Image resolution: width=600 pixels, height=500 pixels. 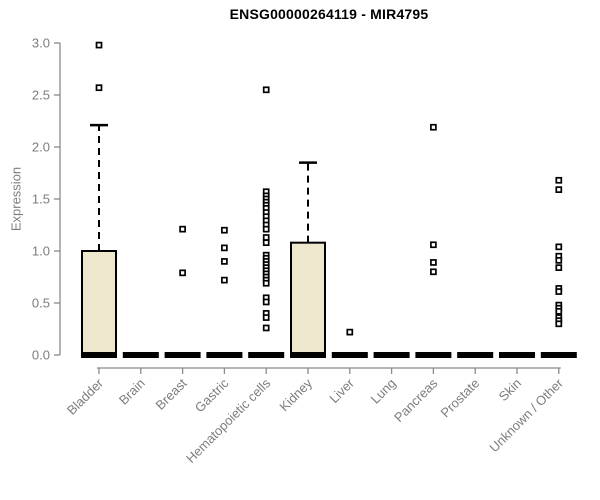 I want to click on x-tick-label-gastric: Gastric, so click(x=212, y=395).